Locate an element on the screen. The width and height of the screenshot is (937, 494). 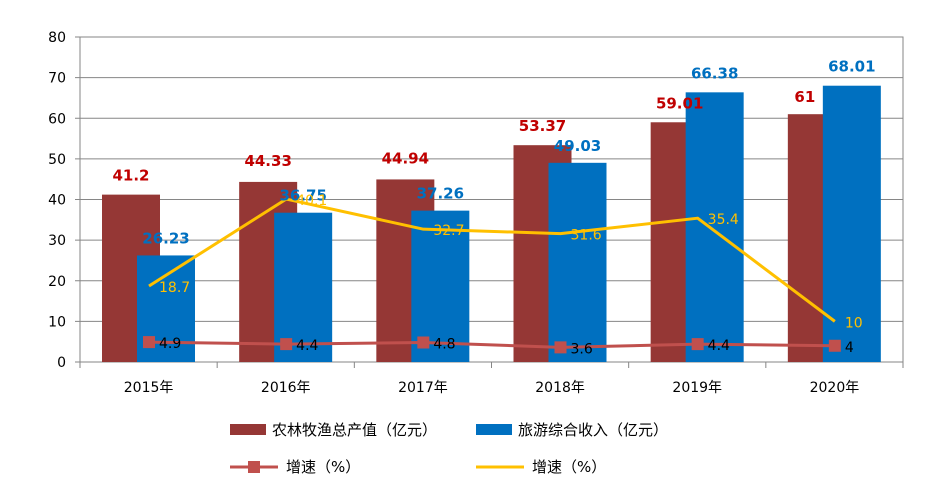
x-tick-label: 2016年 is located at coordinates (286, 388).